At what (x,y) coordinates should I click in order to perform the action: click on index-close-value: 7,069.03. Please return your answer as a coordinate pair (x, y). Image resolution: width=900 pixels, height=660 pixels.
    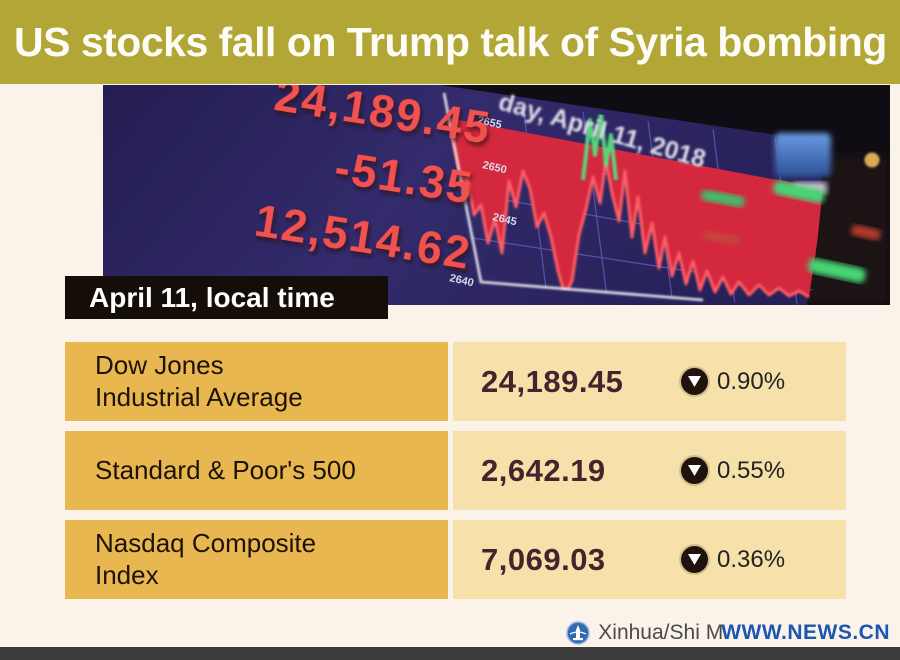
    Looking at the image, I should click on (543, 559).